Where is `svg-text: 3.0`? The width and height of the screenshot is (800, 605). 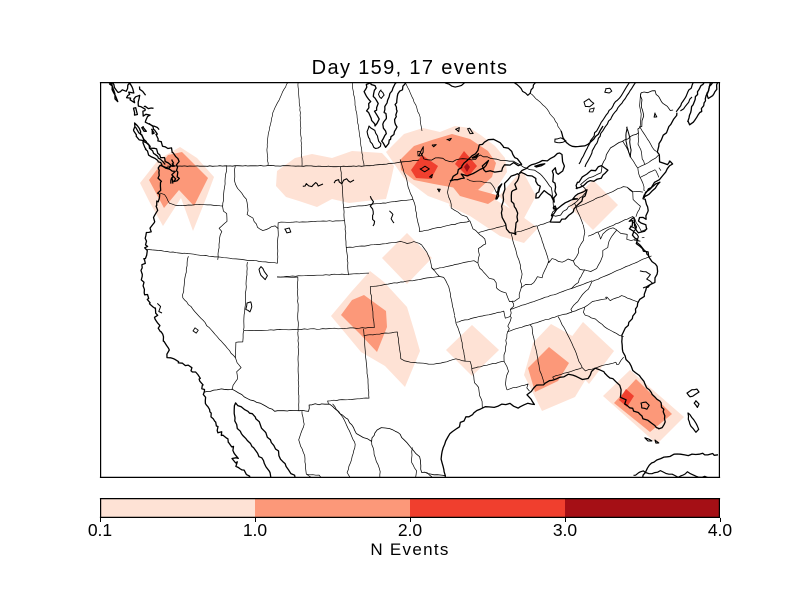 svg-text: 3.0 is located at coordinates (565, 530).